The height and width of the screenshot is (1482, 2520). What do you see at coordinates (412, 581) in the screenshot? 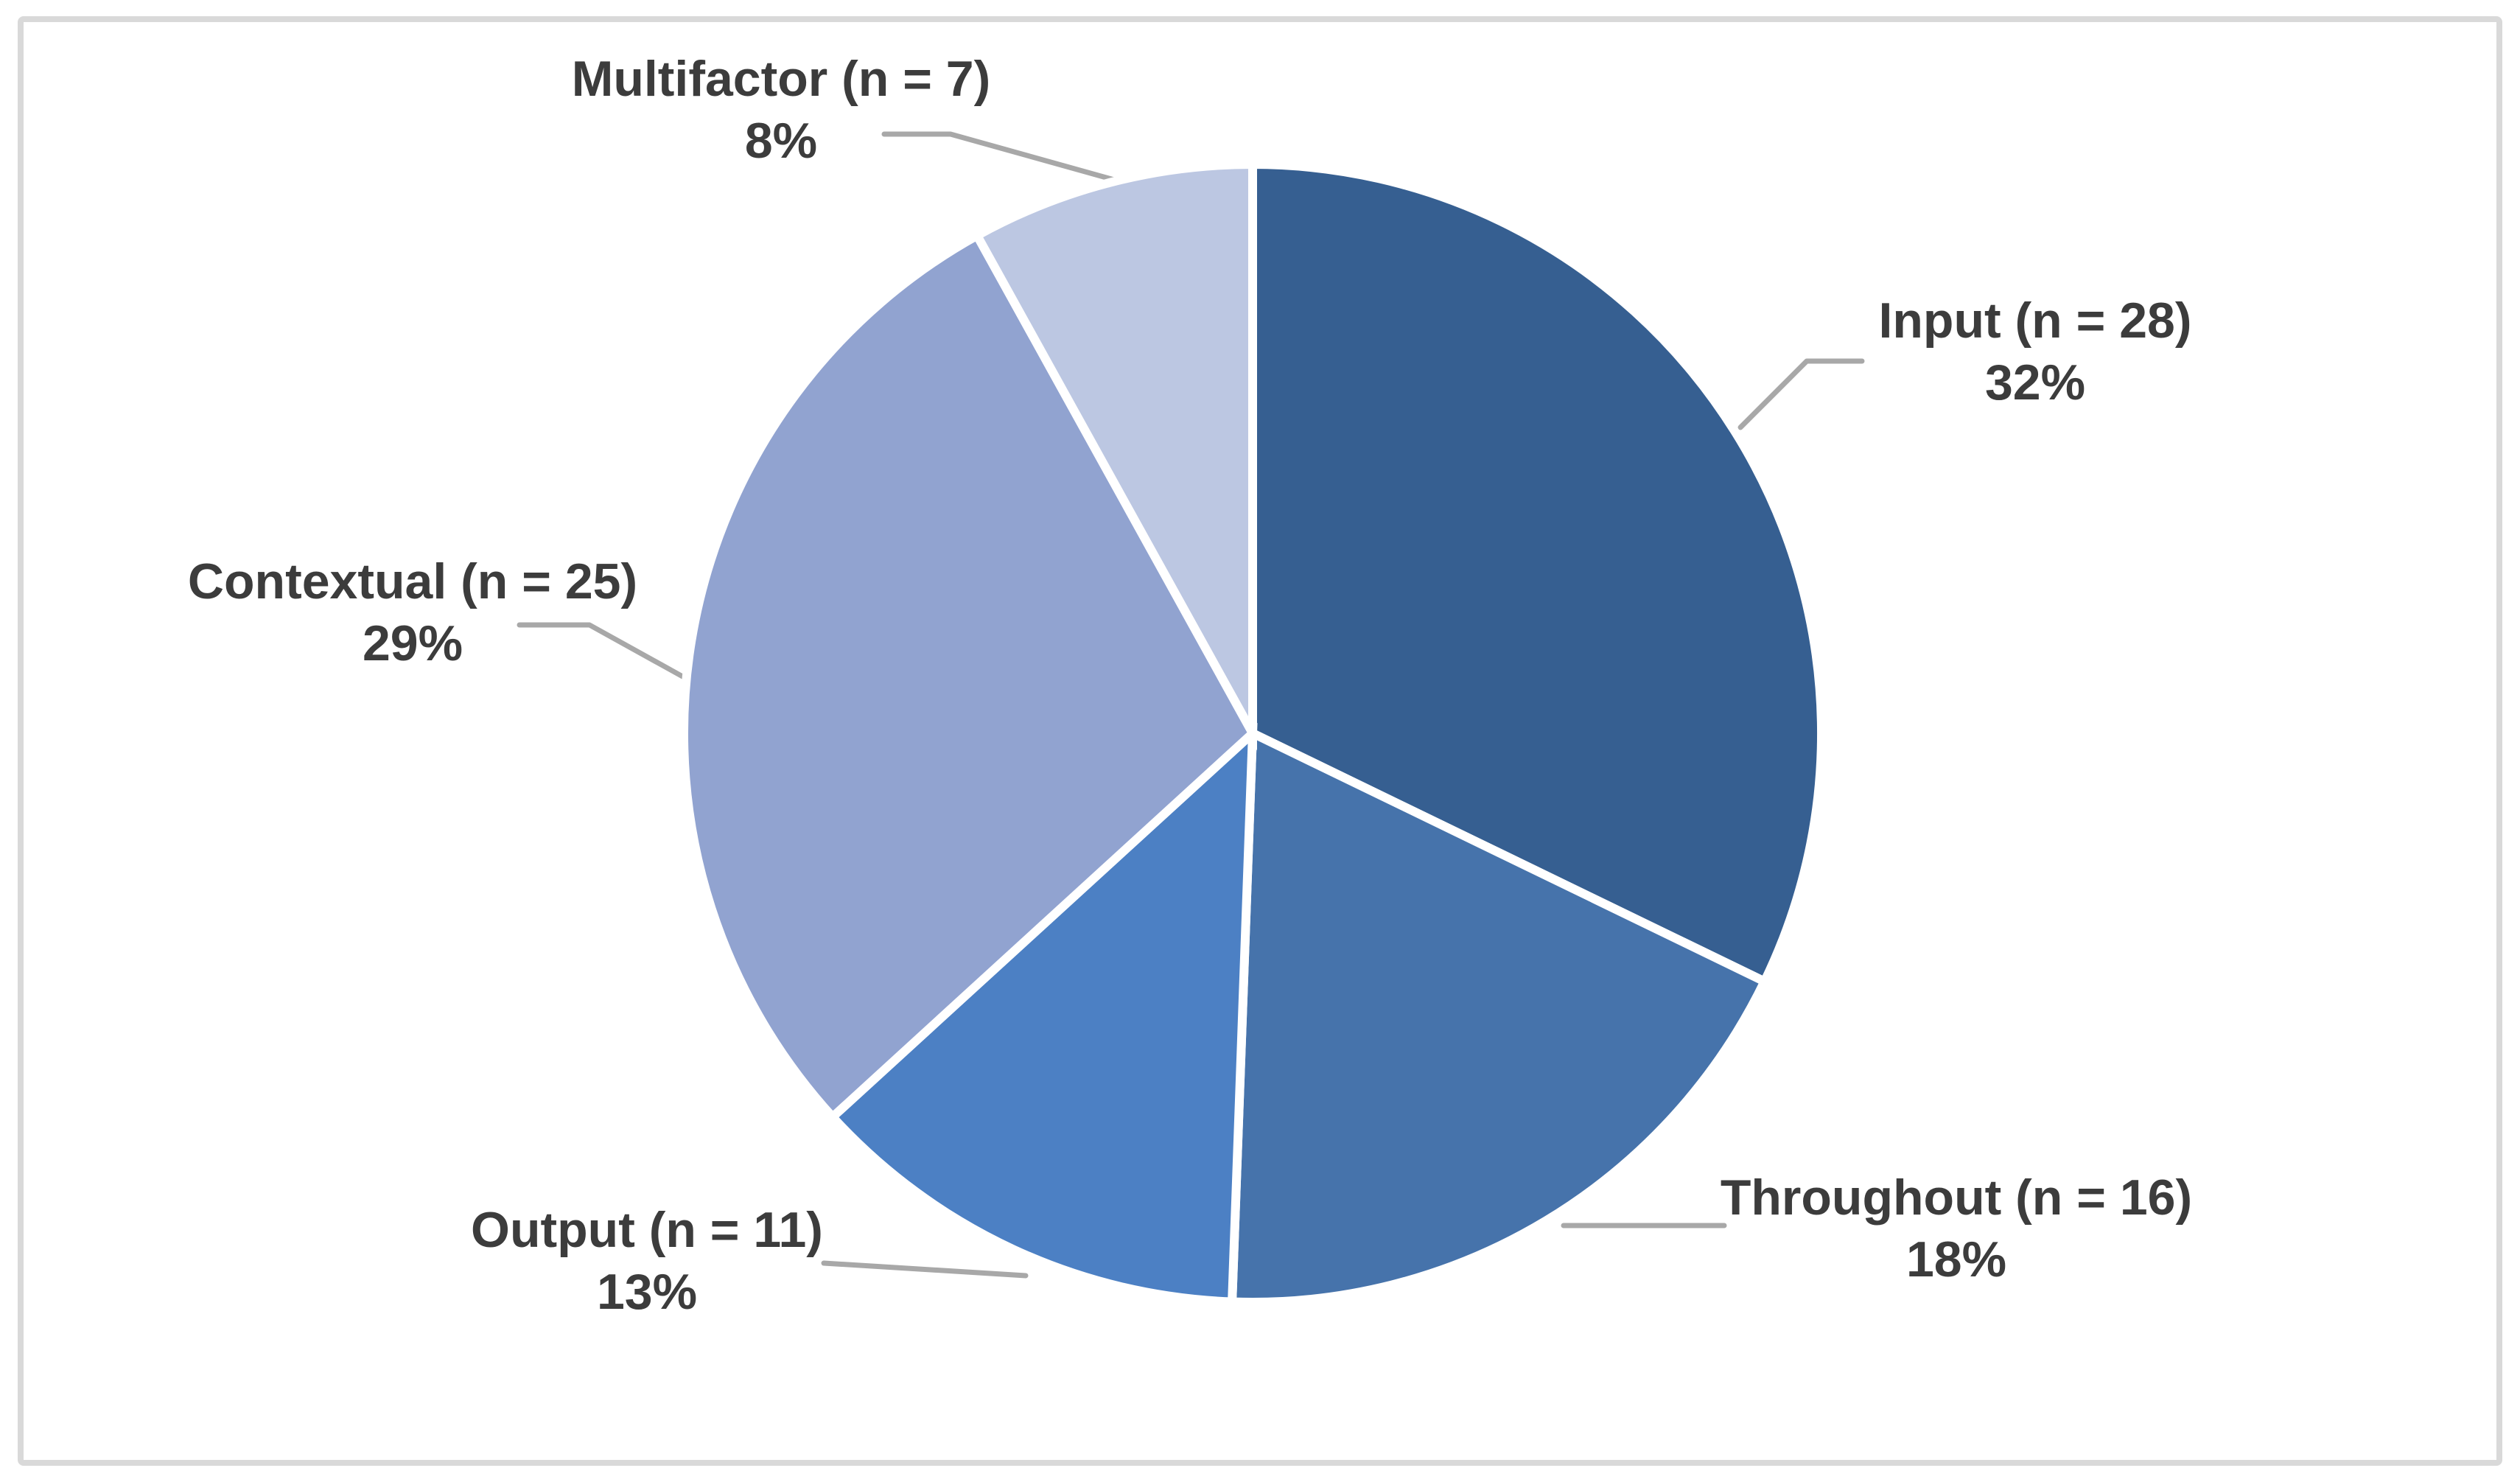
I see `label-contextual: Contextual (n = 25)` at bounding box center [412, 581].